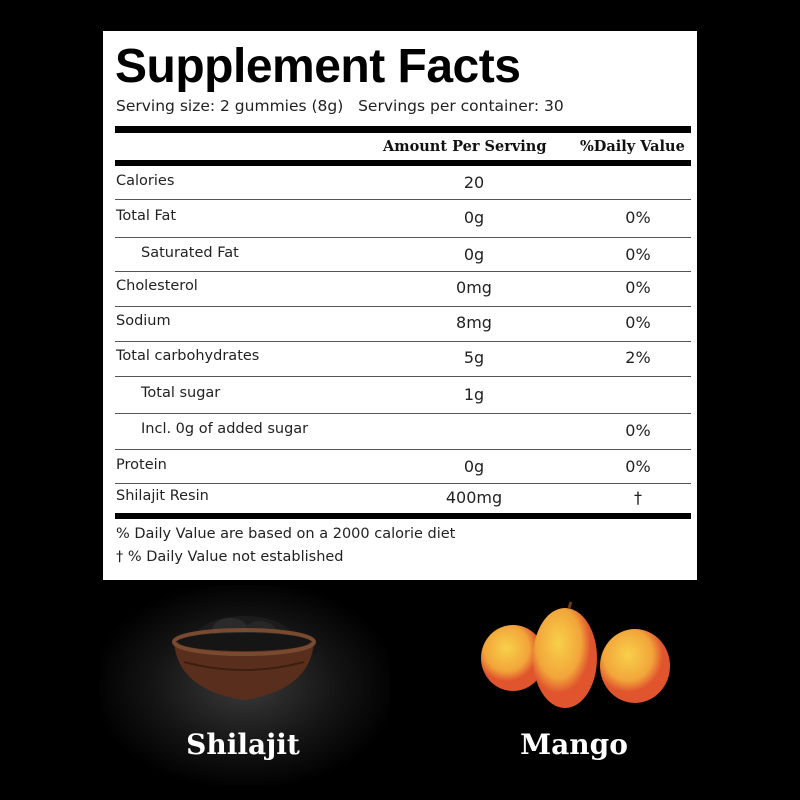 This screenshot has width=800, height=800. Describe the element at coordinates (143, 321) in the screenshot. I see `nutrient-label: Sodium` at that location.